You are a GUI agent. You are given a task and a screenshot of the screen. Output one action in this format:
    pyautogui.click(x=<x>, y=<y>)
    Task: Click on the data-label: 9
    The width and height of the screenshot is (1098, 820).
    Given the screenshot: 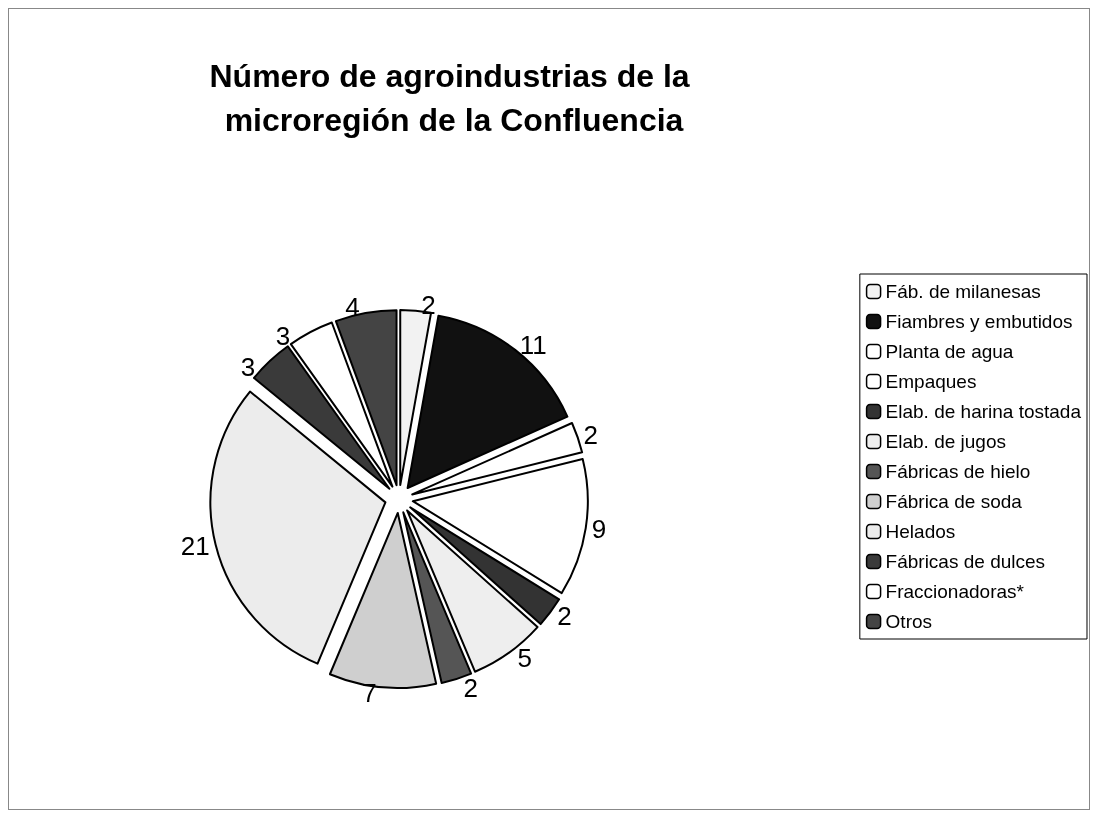 What is the action you would take?
    pyautogui.click(x=599, y=529)
    